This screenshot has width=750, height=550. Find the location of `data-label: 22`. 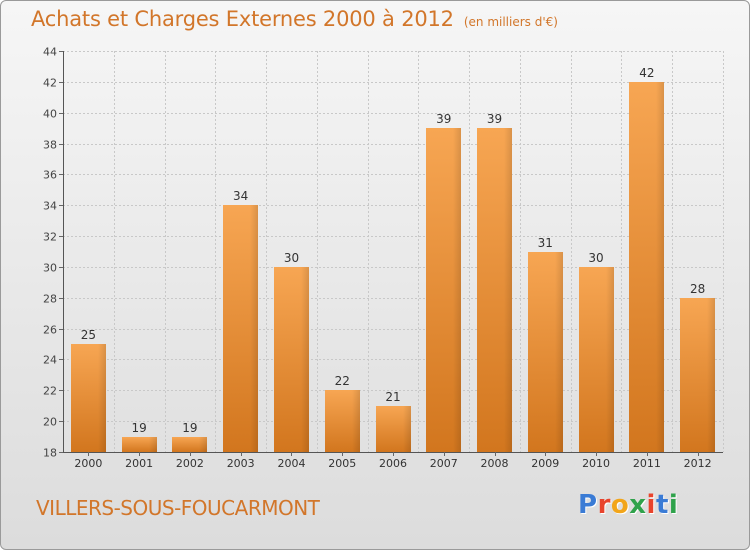

data-label: 22 is located at coordinates (342, 381).